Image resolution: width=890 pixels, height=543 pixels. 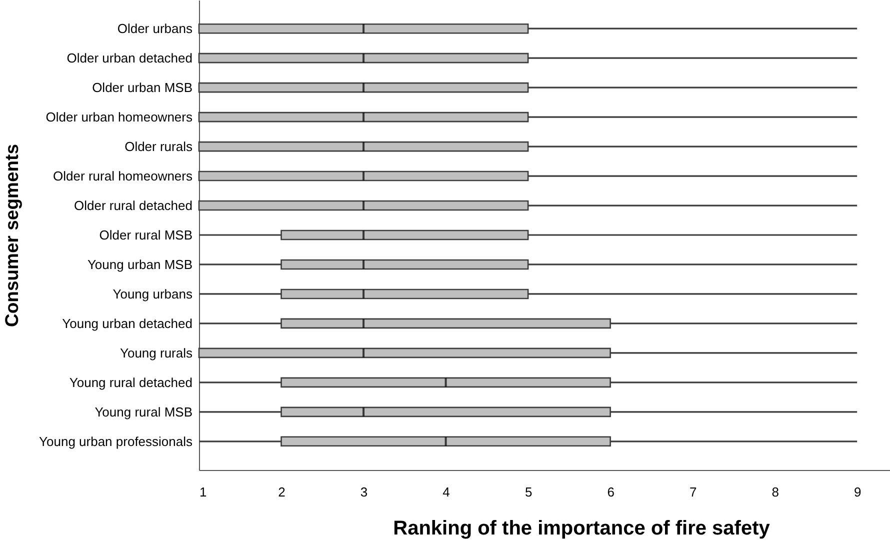 What do you see at coordinates (145, 235) in the screenshot?
I see `y-tick-label: Older rural MSB` at bounding box center [145, 235].